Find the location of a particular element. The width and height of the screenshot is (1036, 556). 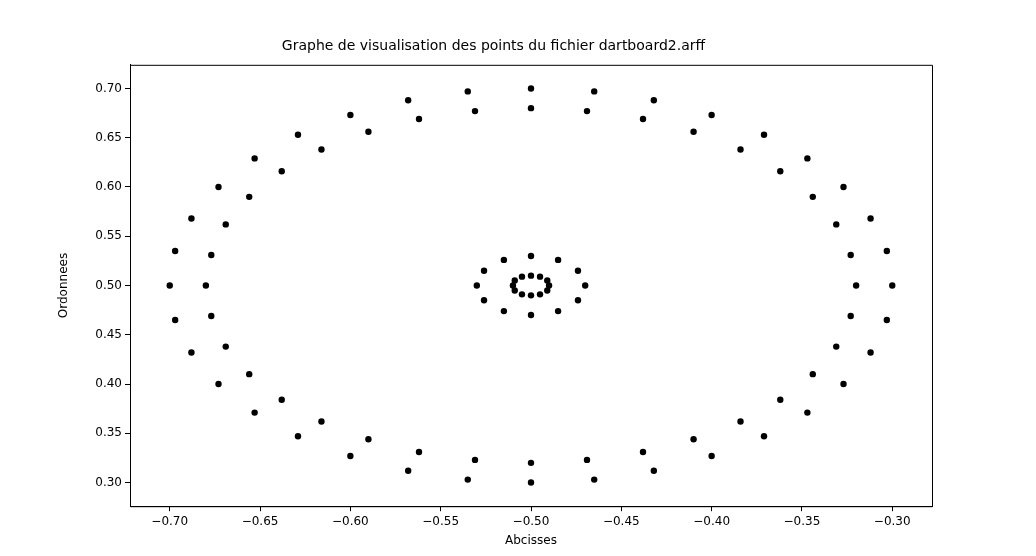

y-tick-label: 0.65 is located at coordinates (108, 136).